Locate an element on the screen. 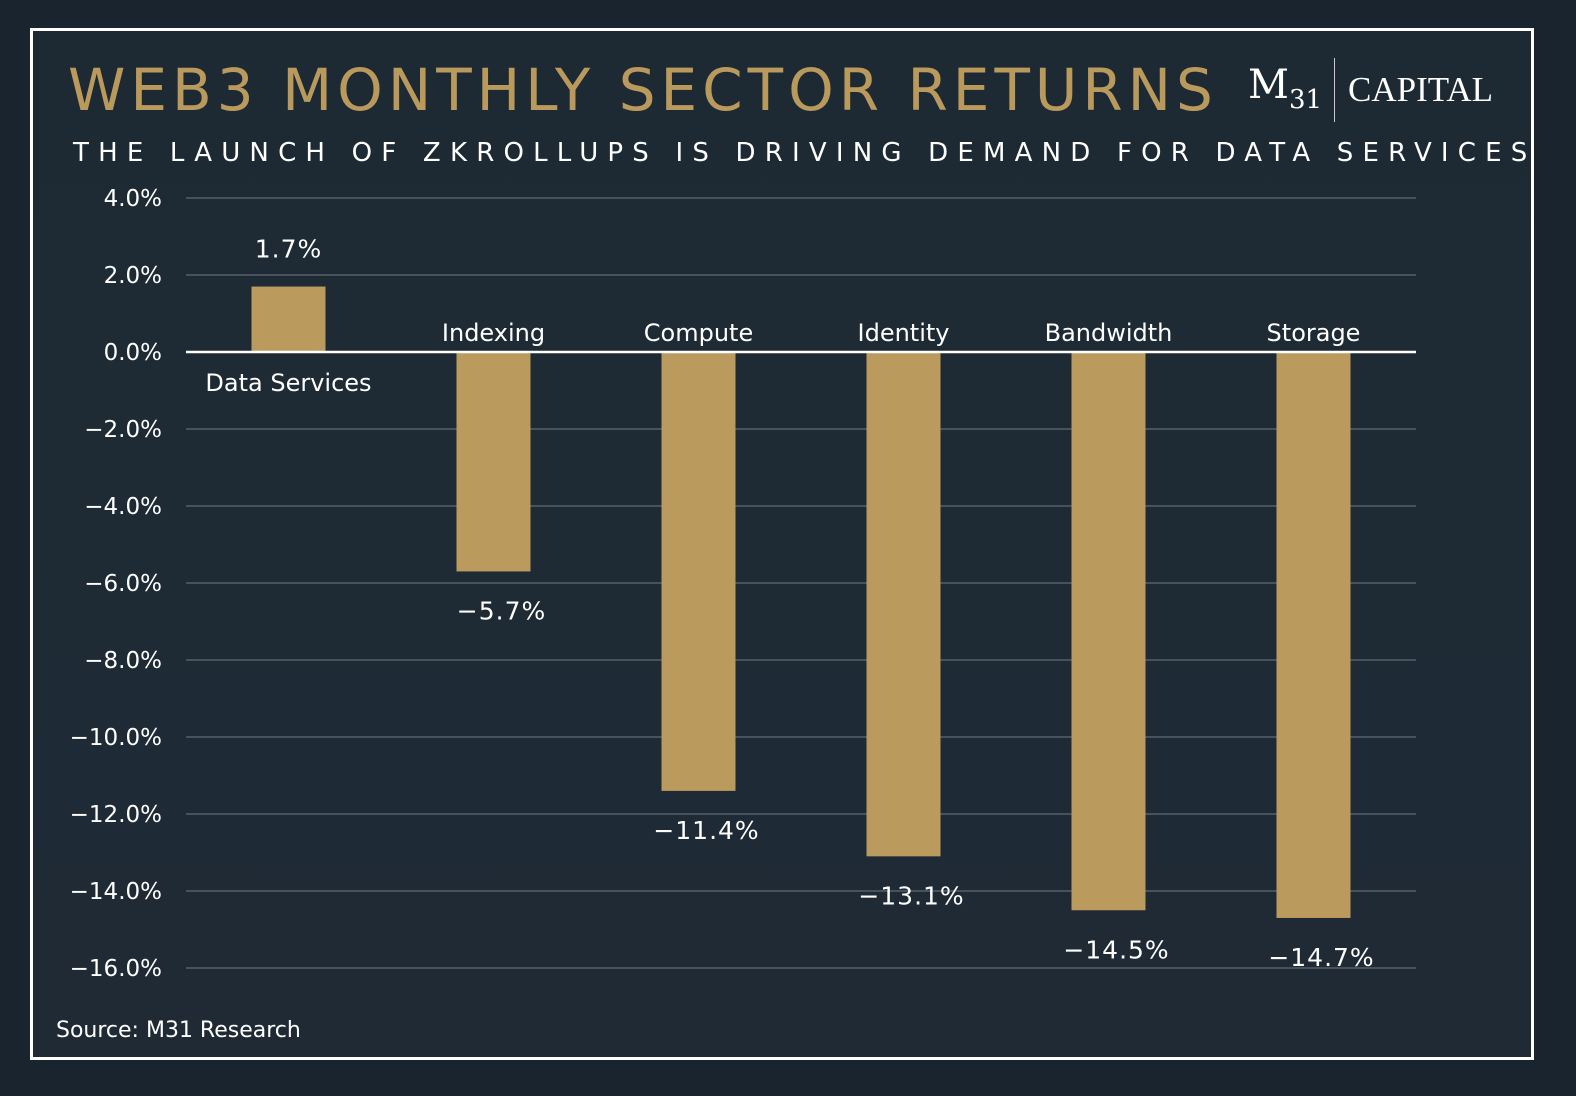  chart-title: WEB3 MONTHLY SECTOR RETURNS is located at coordinates (643, 90).